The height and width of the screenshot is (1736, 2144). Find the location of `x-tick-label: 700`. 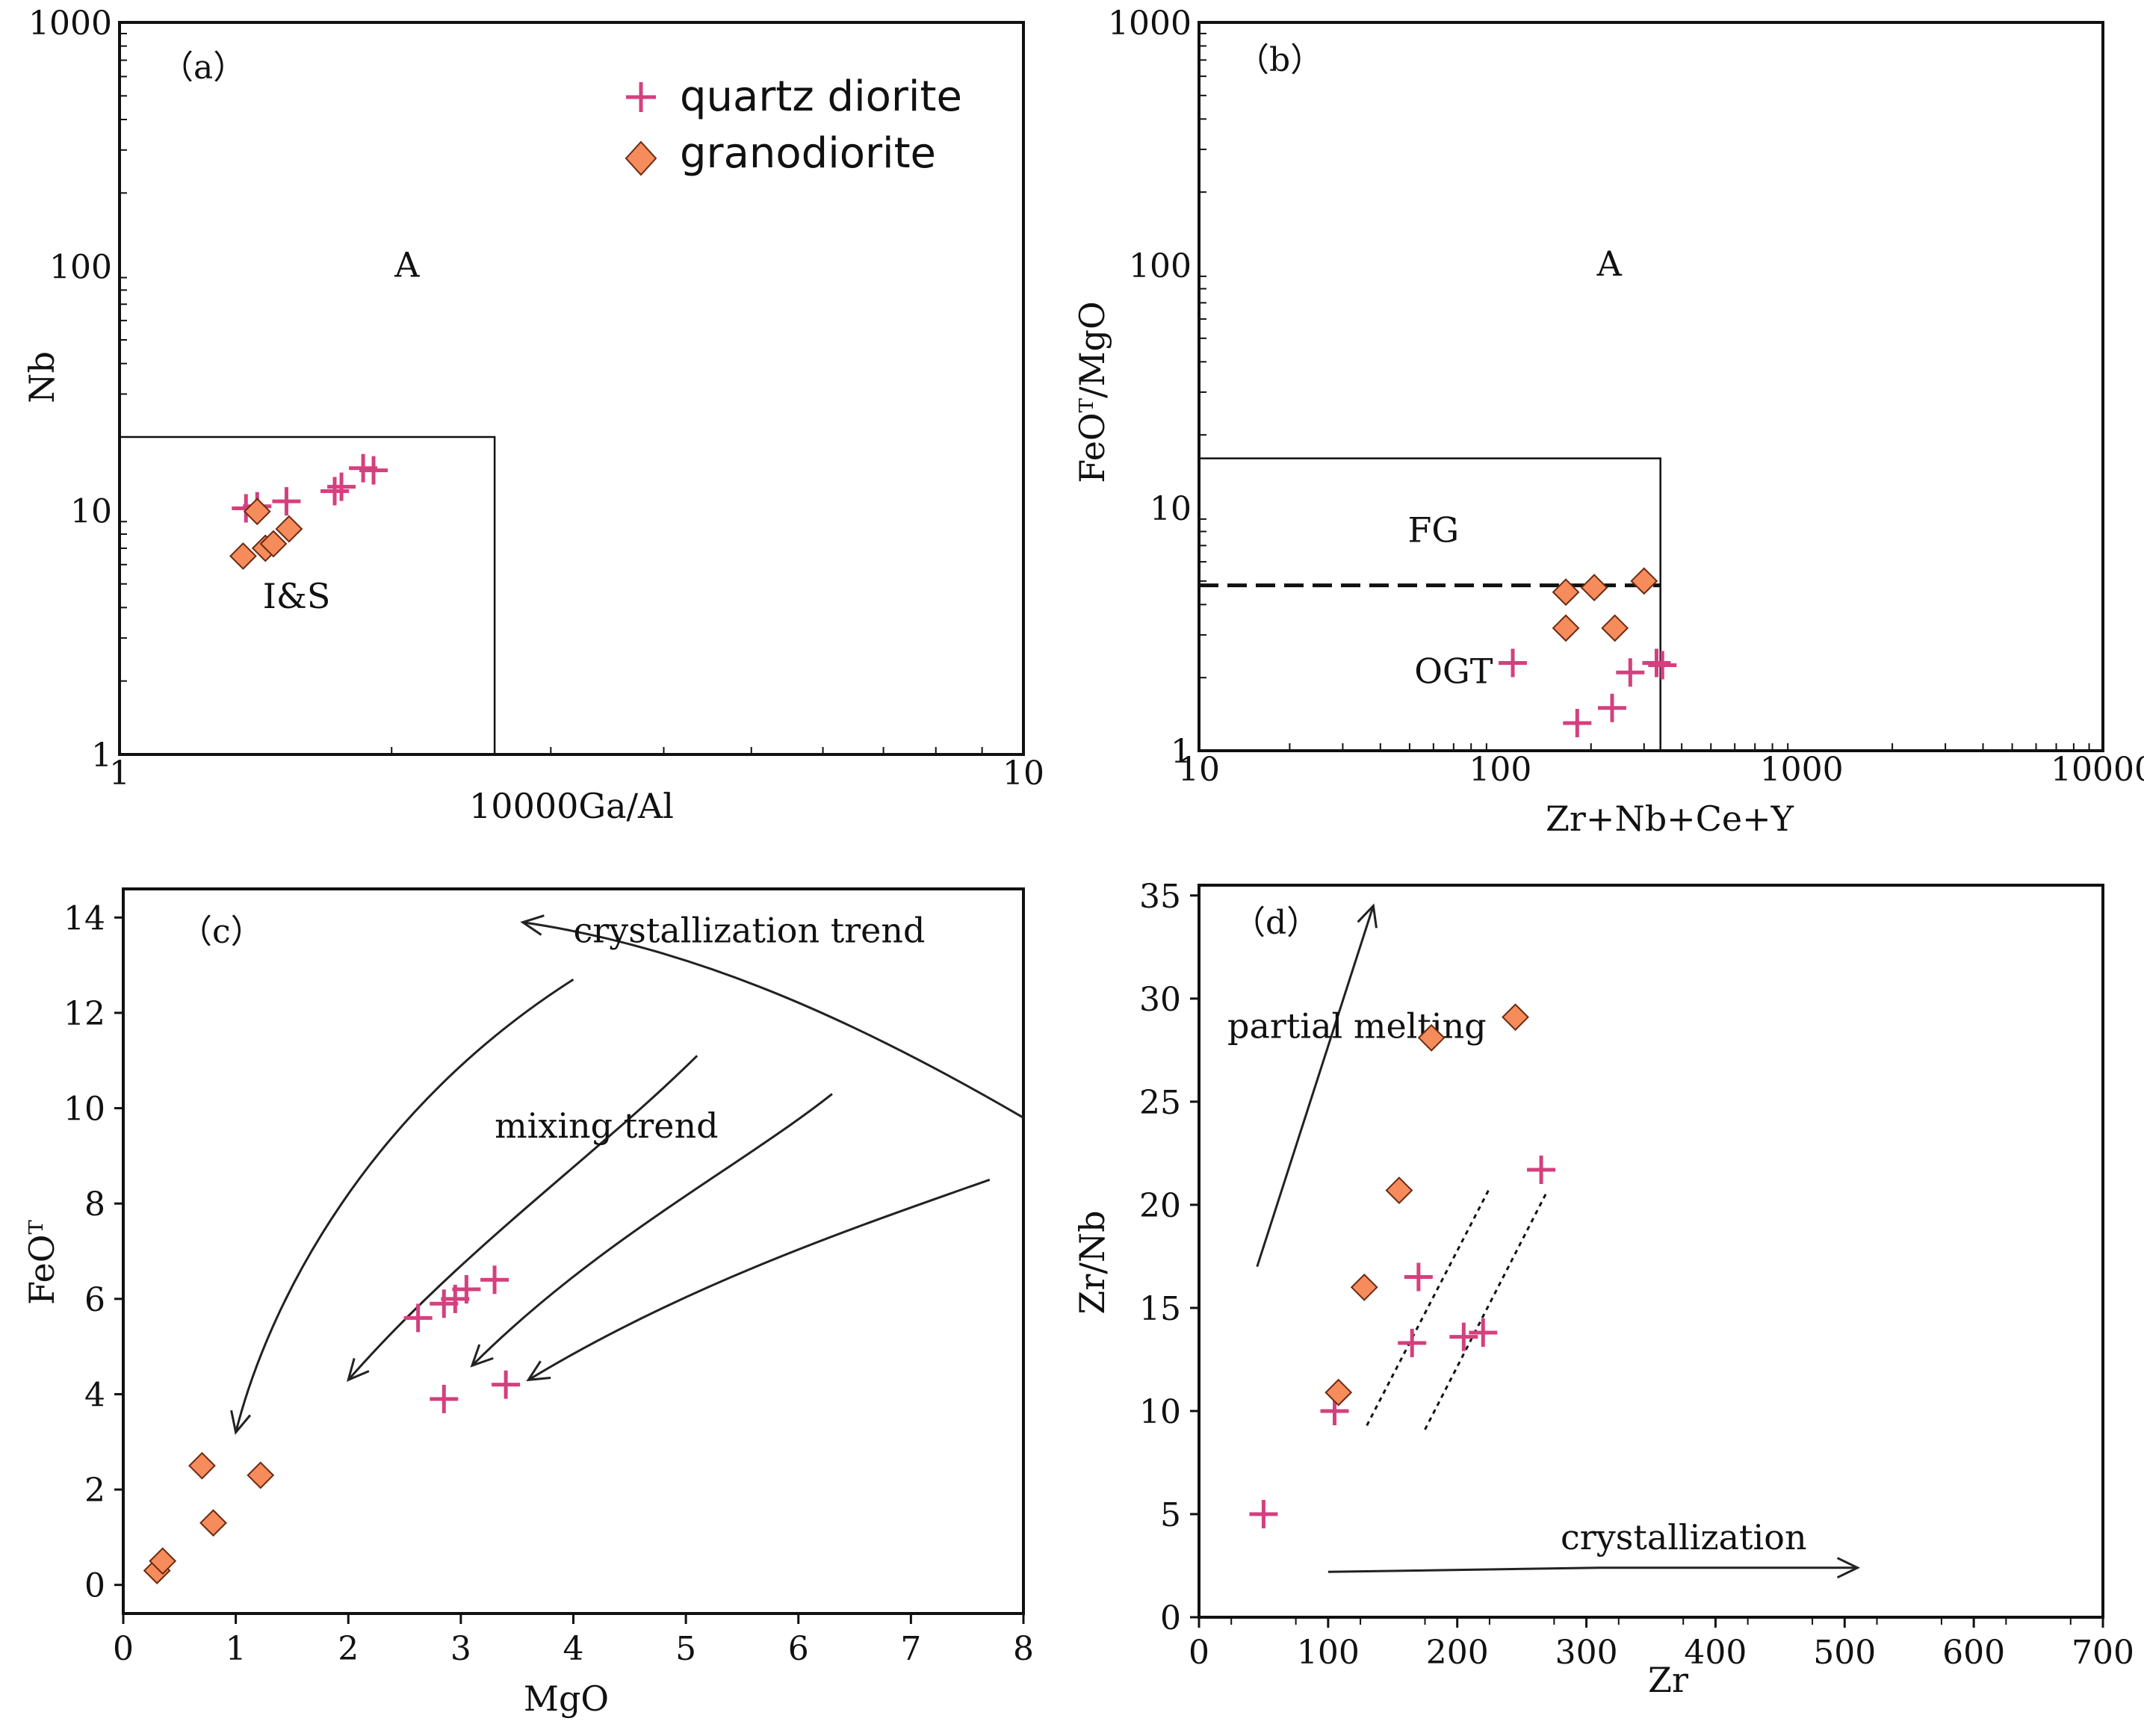

x-tick-label: 700 is located at coordinates (2103, 1653).